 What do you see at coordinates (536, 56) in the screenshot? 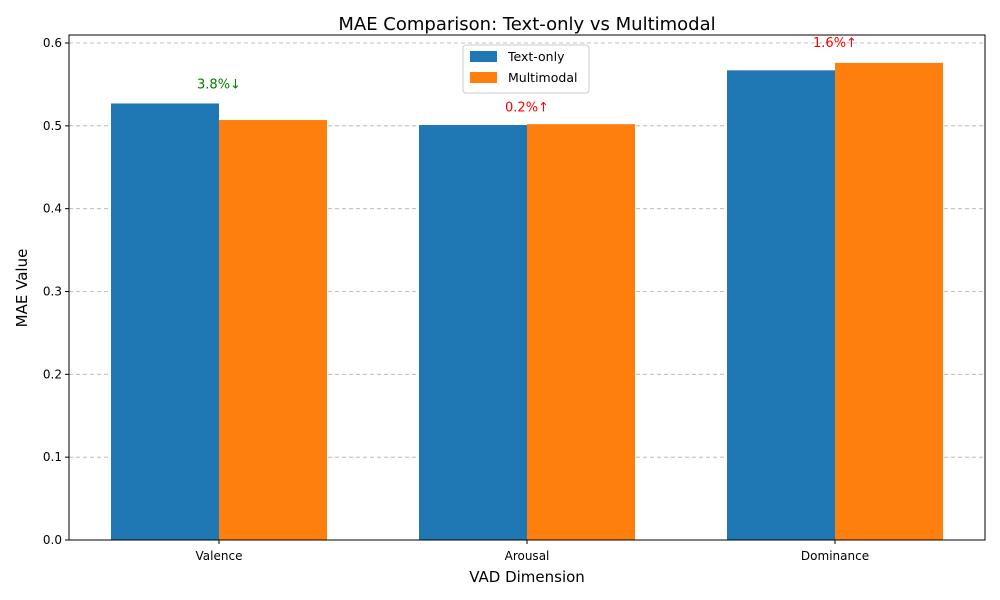
I see `legend-label-text-only: Text-only` at bounding box center [536, 56].